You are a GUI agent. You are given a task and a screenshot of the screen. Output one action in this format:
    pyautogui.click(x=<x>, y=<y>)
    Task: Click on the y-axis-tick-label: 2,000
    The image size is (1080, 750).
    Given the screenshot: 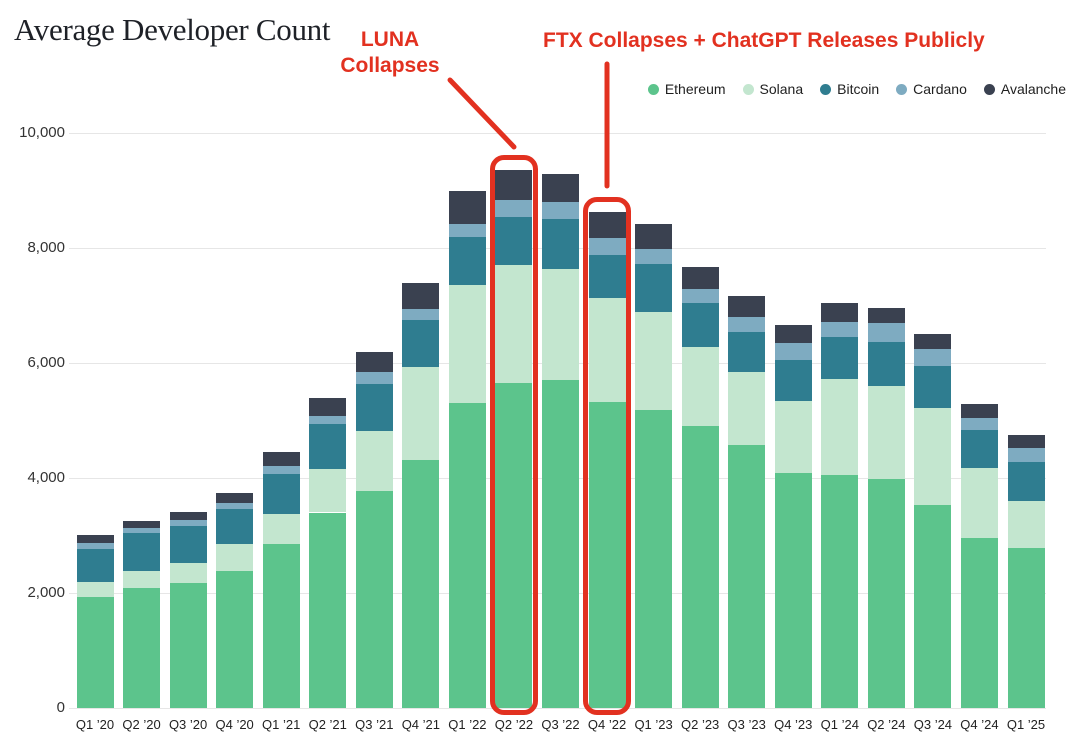 What is the action you would take?
    pyautogui.click(x=46, y=592)
    